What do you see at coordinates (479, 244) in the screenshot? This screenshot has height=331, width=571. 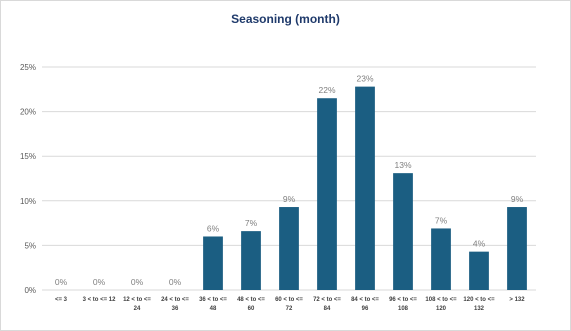 I see `data-label: 4%` at bounding box center [479, 244].